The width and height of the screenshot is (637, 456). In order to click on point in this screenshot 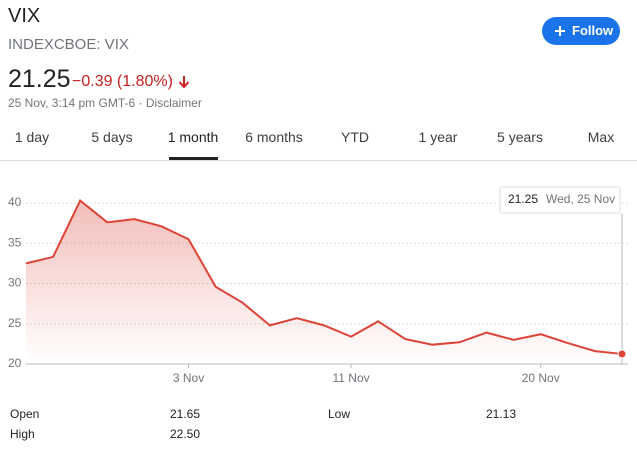, I will do `click(622, 354)`.